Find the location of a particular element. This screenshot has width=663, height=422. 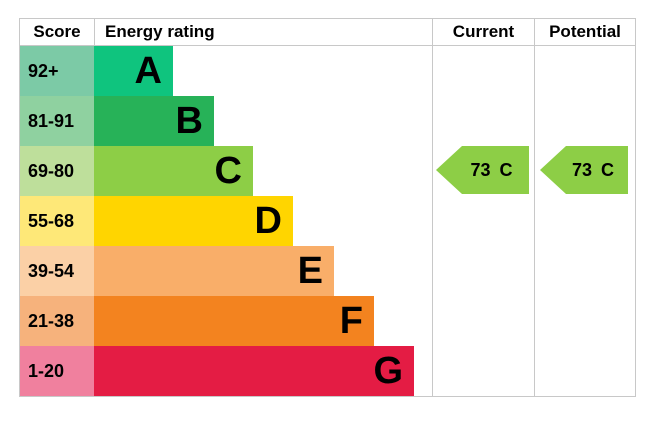

band-bar: D is located at coordinates (193, 221).